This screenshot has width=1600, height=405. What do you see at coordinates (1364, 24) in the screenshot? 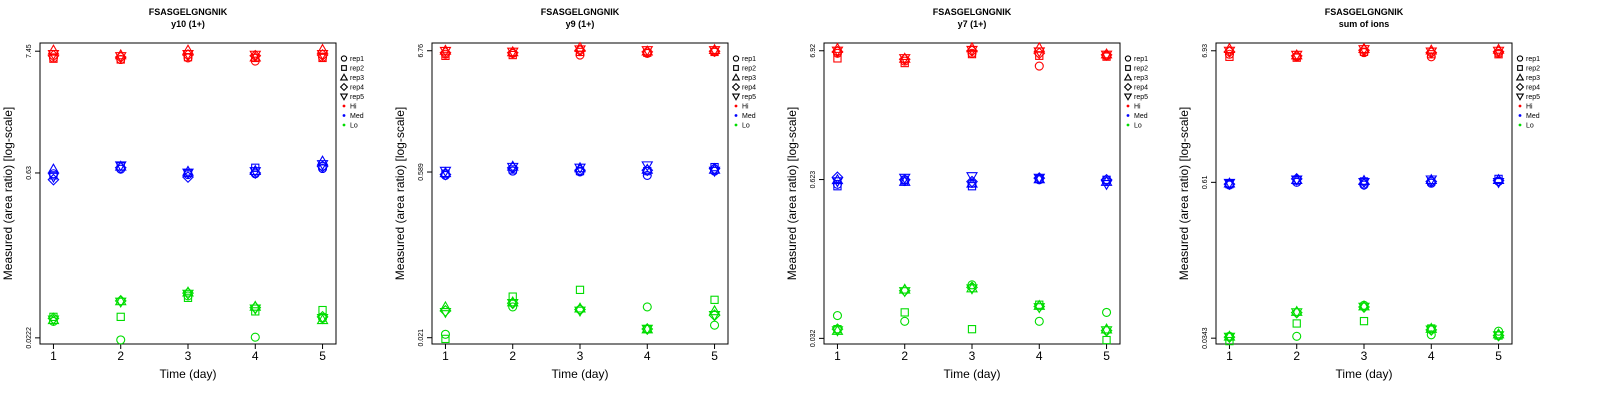
I see `chart-subtitle: sum of ions` at bounding box center [1364, 24].